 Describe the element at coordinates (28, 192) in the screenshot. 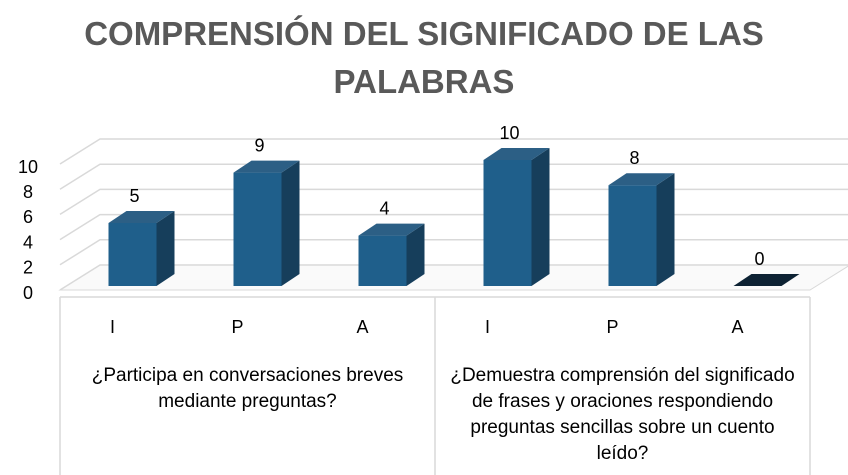

I see `y-tick-label: 8` at that location.